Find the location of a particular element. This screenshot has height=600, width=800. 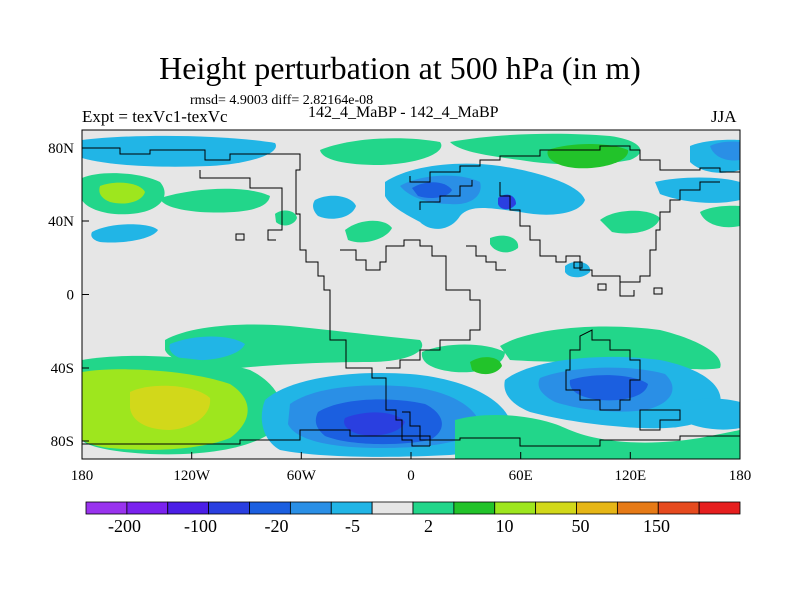

coastline-africa is located at coordinates (410, 304).